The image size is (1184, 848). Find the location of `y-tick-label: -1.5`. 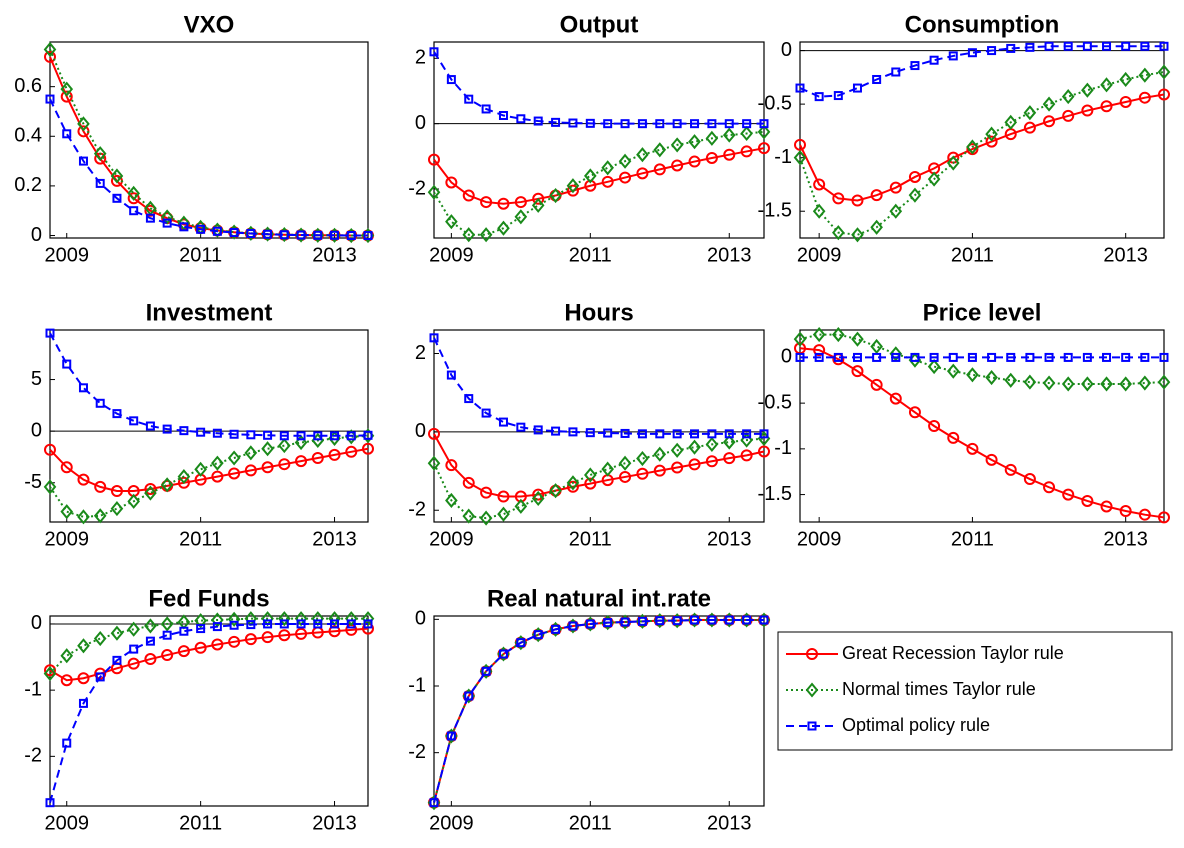

y-tick-label: -1.5 is located at coordinates (775, 494).